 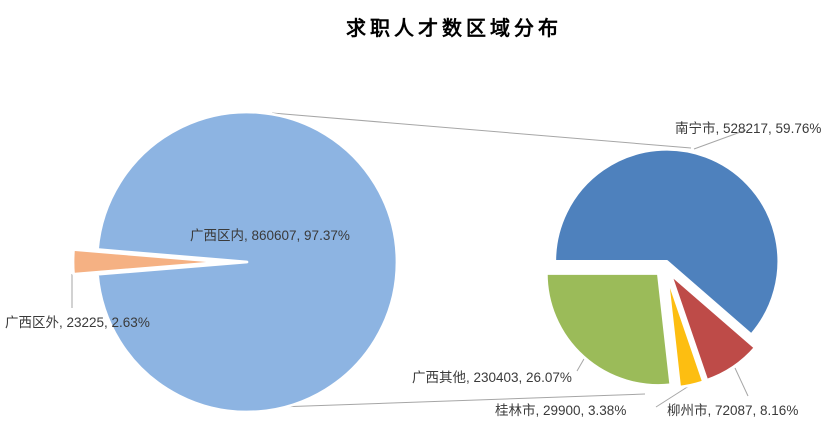 I want to click on slice-guangxi-other, so click(x=608, y=329).